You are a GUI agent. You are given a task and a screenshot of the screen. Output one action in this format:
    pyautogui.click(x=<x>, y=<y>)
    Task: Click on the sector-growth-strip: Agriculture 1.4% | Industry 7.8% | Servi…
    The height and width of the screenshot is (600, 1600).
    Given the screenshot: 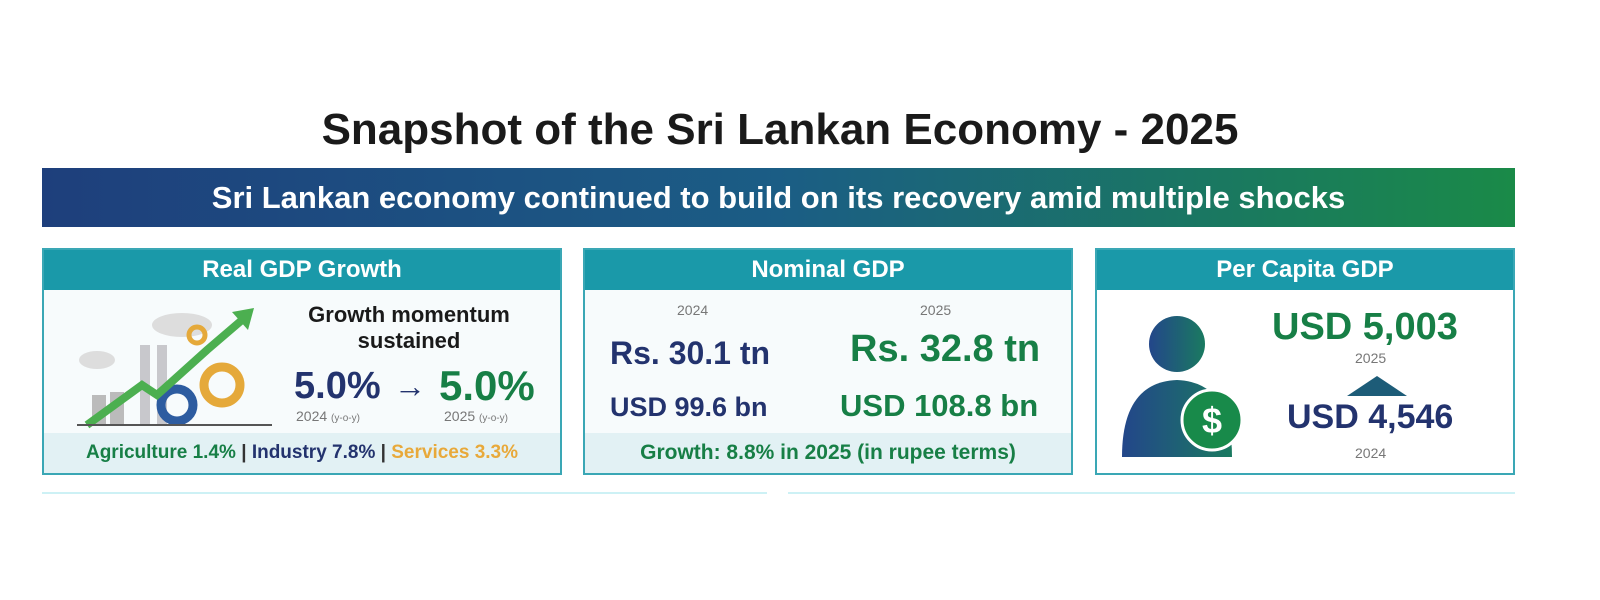 What is the action you would take?
    pyautogui.click(x=302, y=453)
    